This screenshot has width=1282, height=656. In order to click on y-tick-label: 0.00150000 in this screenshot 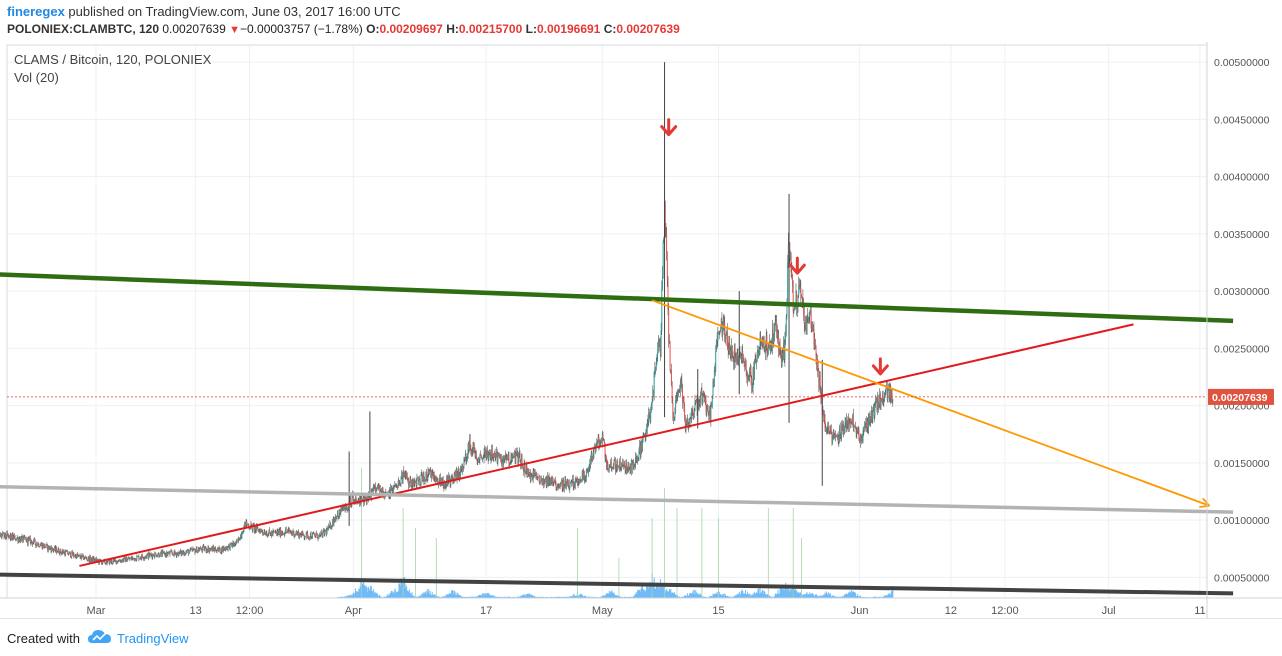, I will do `click(1242, 464)`.